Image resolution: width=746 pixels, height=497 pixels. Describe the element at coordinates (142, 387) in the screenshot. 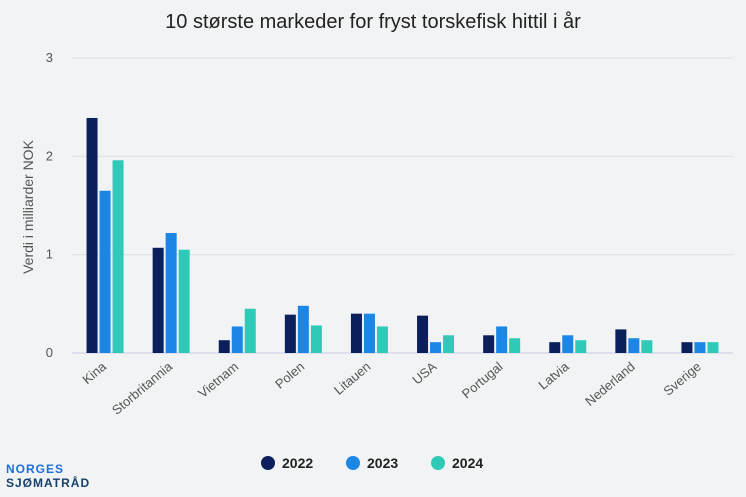

I see `category-label: Storbritannia` at that location.